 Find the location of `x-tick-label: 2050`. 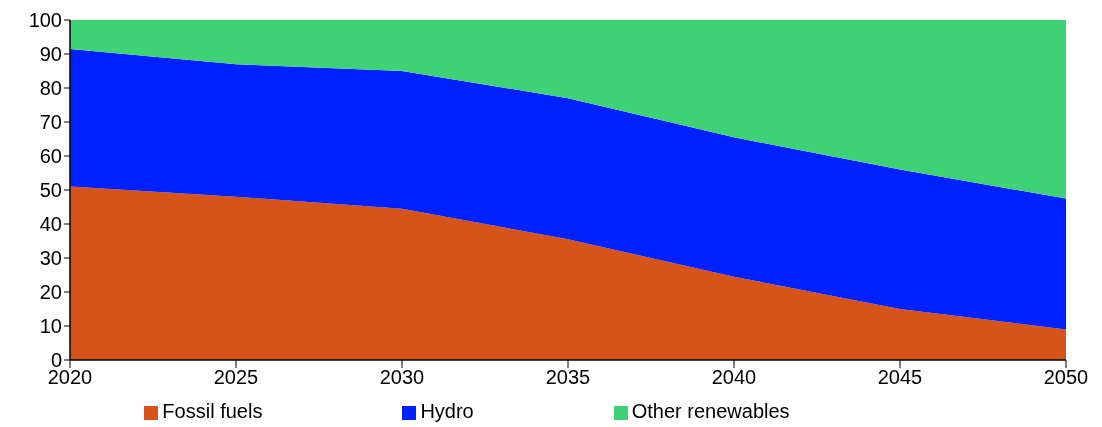

x-tick-label: 2050 is located at coordinates (1066, 377).